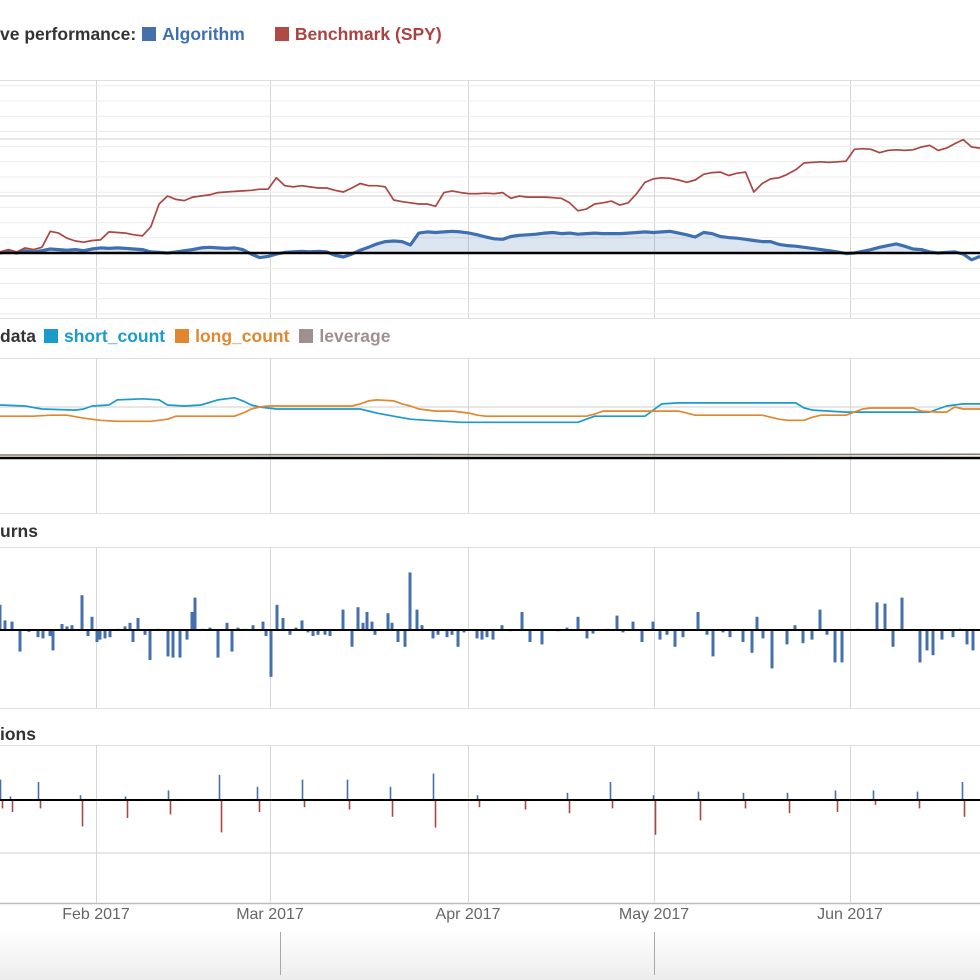 This screenshot has height=980, width=980. Describe the element at coordinates (270, 914) in the screenshot. I see `x-axis-label-mar: Mar 2017` at that location.